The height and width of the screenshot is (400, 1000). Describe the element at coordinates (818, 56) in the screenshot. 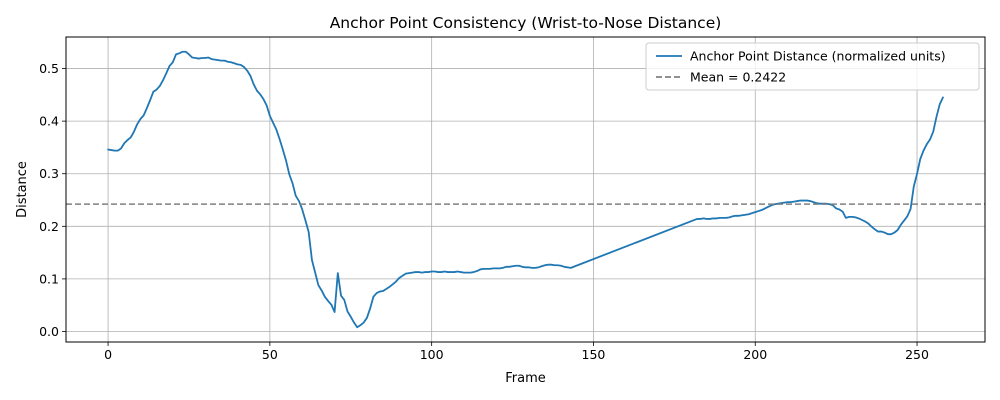

I see `legend-label-anchor-distance: Anchor Point Distance (normalized units)` at that location.